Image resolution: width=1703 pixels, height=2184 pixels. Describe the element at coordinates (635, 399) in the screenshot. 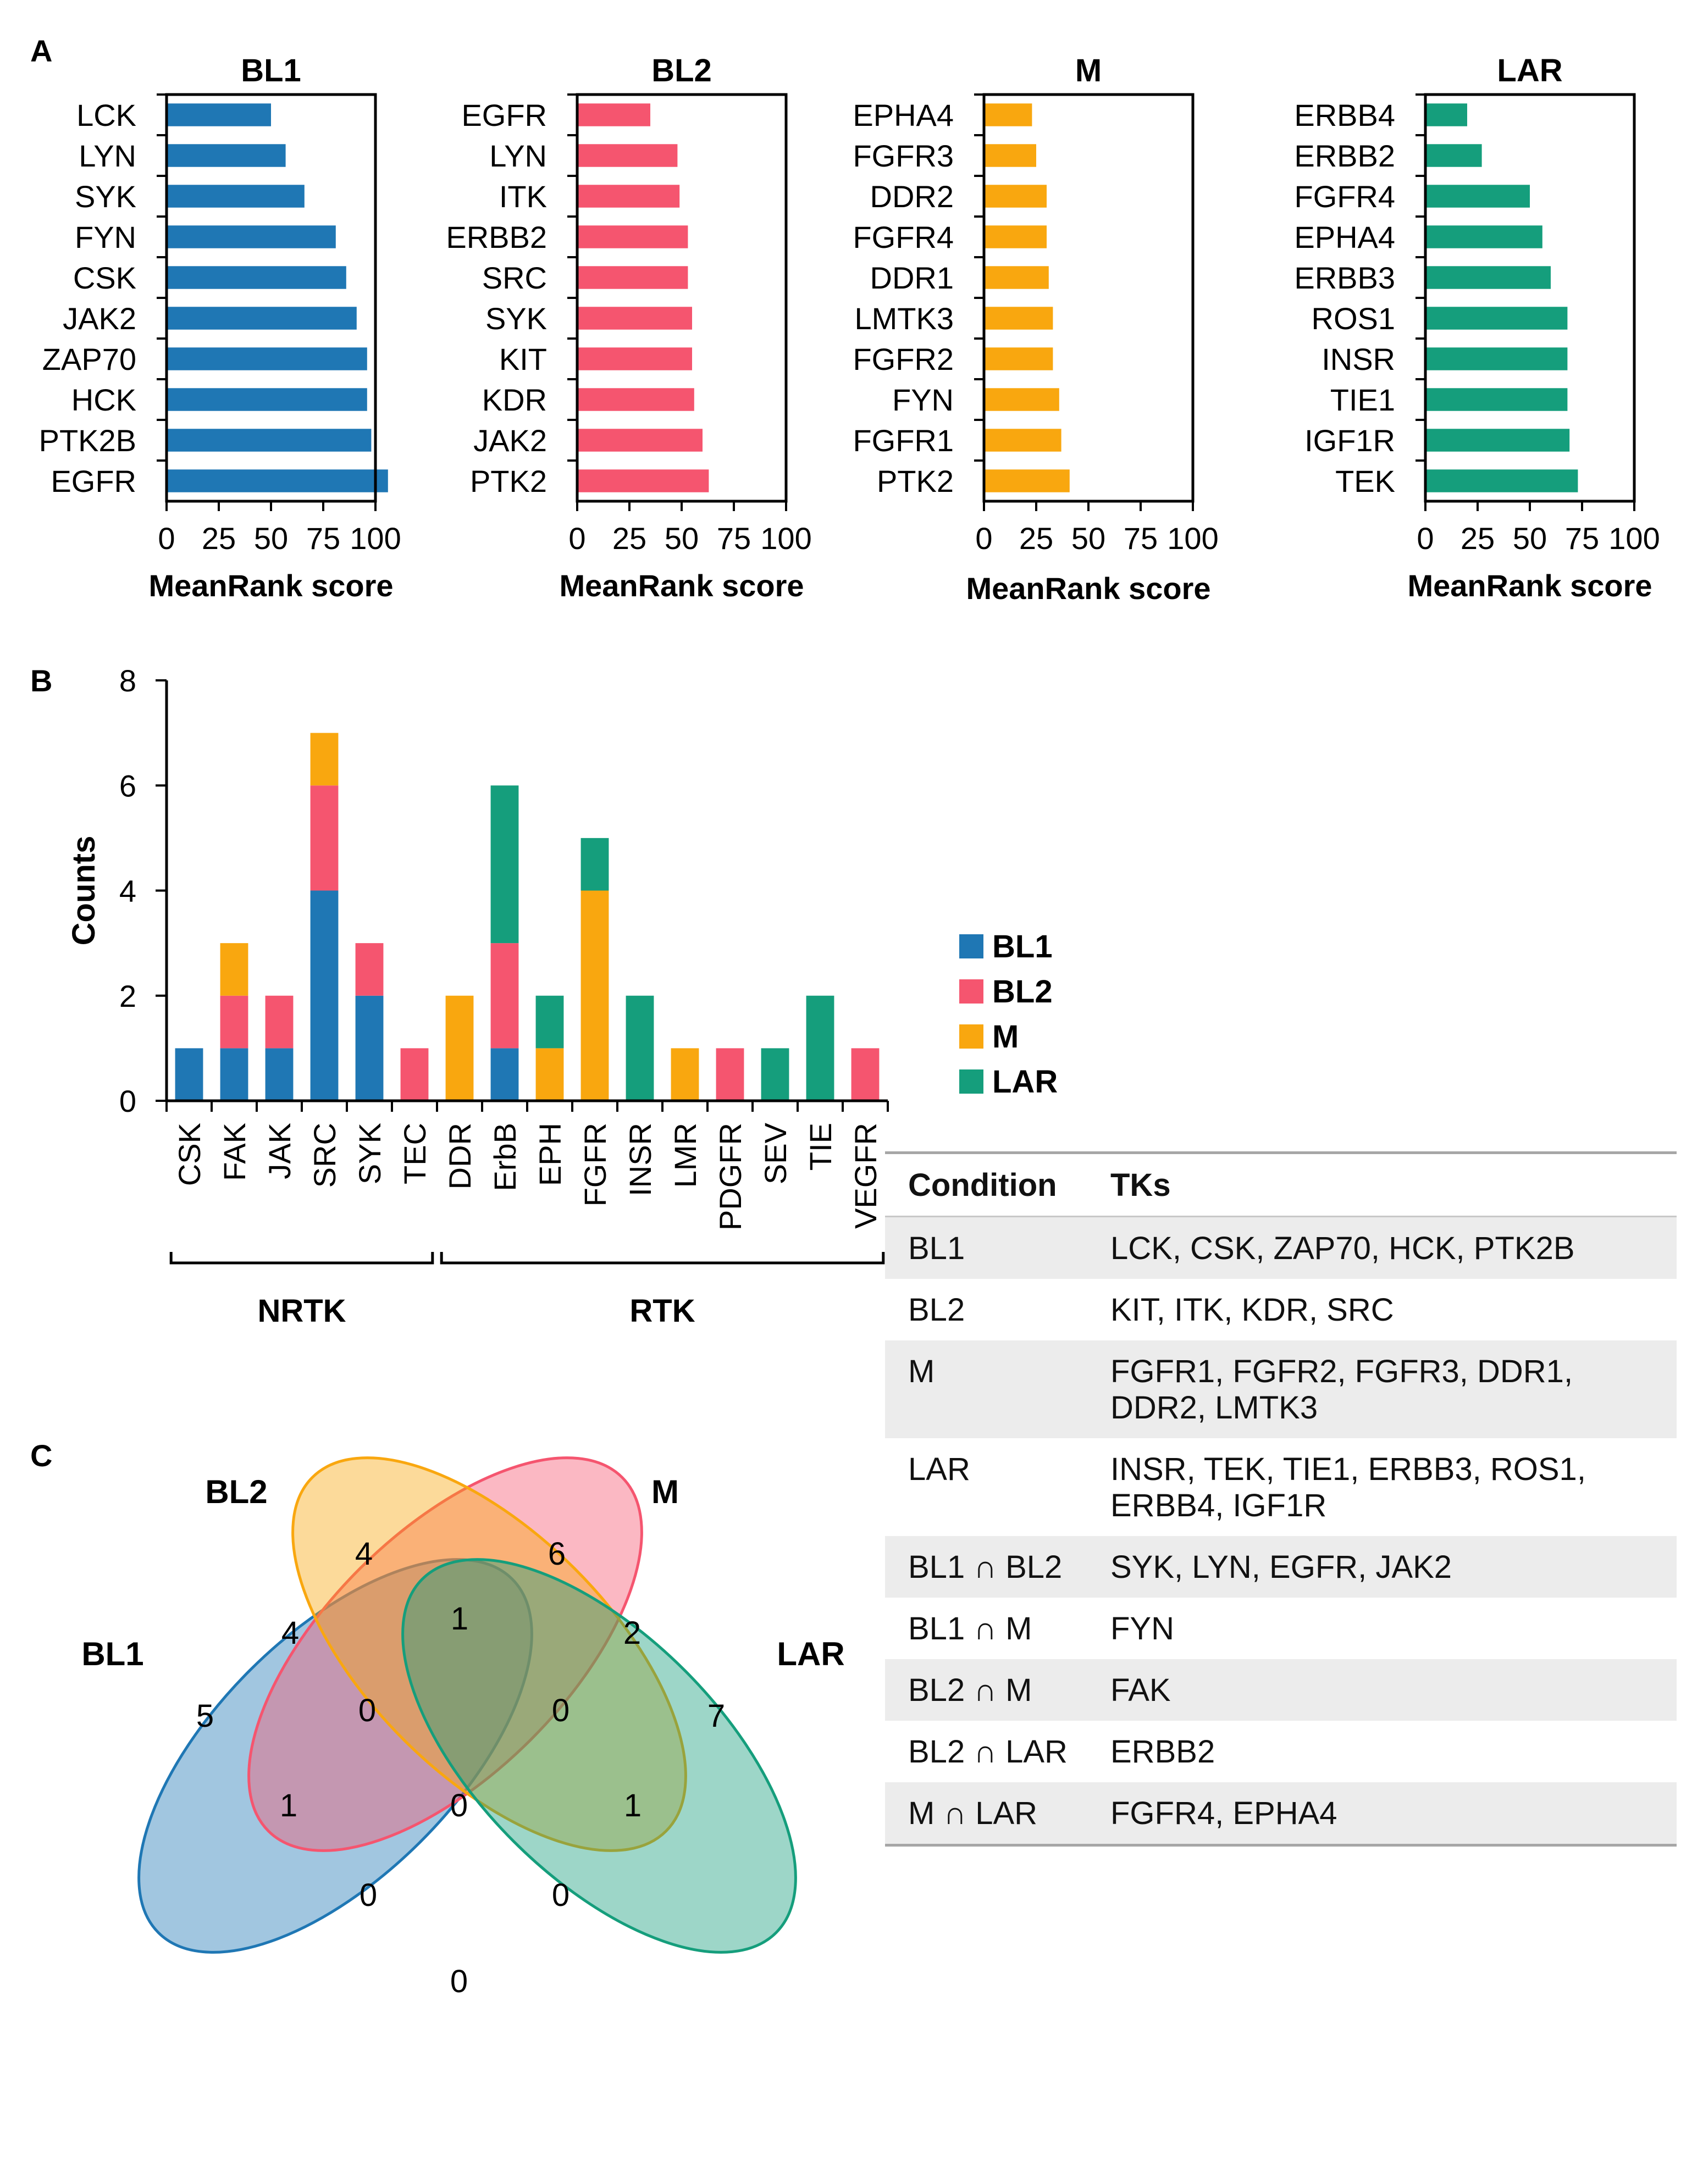

I see `bar-kdr` at that location.